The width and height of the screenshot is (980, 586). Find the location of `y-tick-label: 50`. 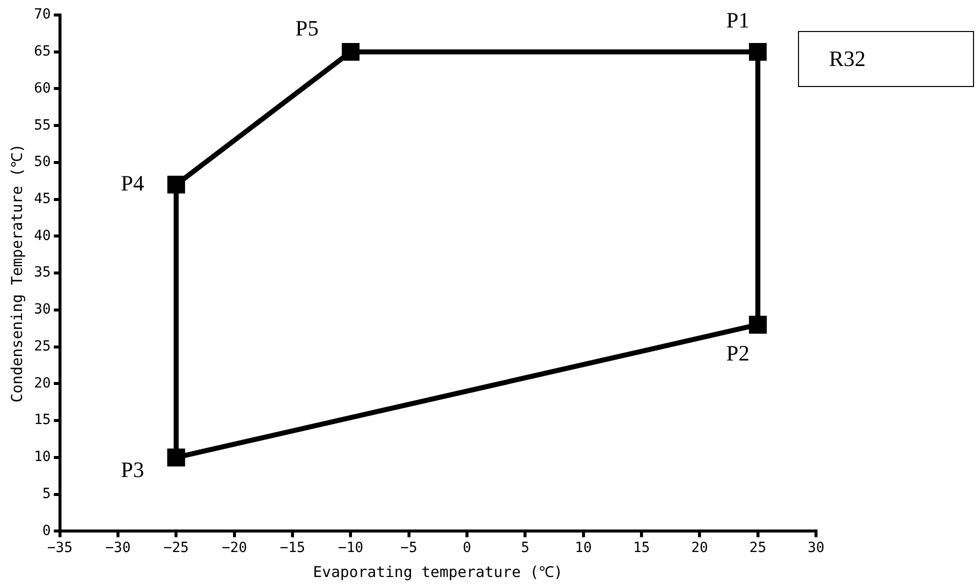

y-tick-label: 50 is located at coordinates (42, 162).